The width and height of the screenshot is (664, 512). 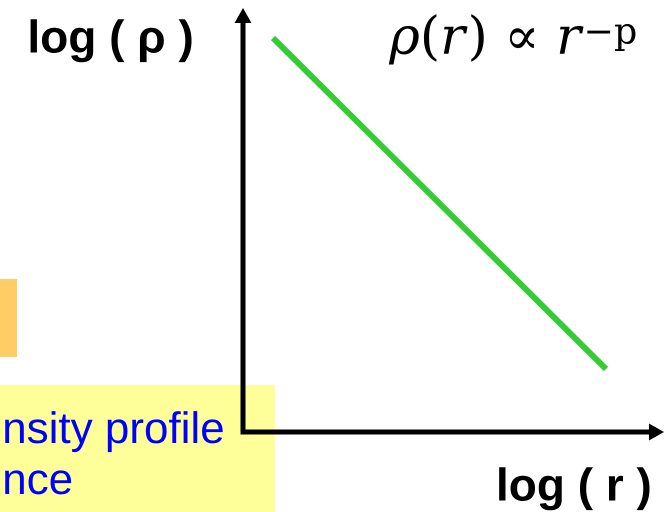 What do you see at coordinates (114, 431) in the screenshot?
I see `text: nsity profile` at bounding box center [114, 431].